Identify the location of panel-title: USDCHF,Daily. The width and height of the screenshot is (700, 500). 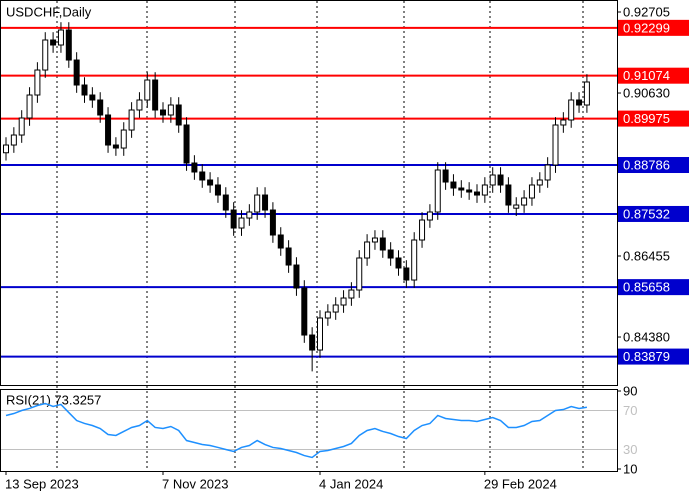
(49, 11).